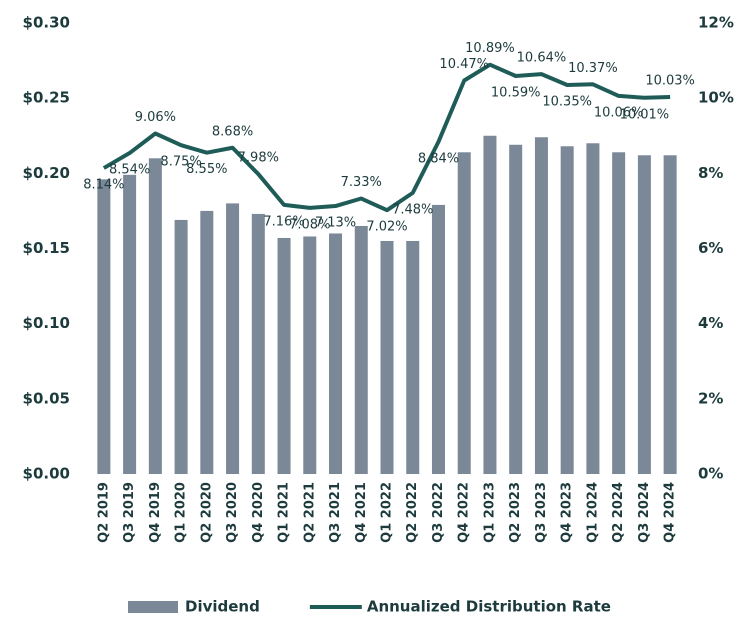 This screenshot has width=741, height=617. Describe the element at coordinates (232, 131) in the screenshot. I see `data-label: 8.68%` at that location.